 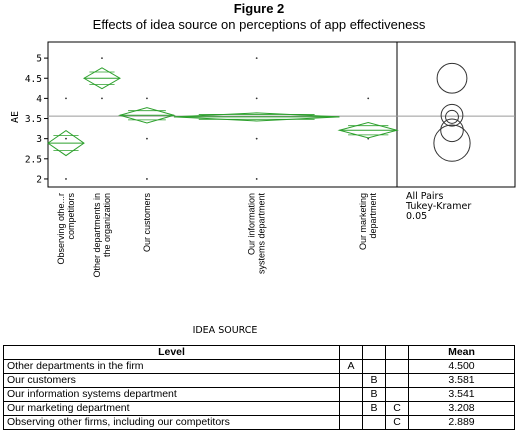 I want to click on table-row: Other departments in the firm A 4.500, so click(x=259, y=366).